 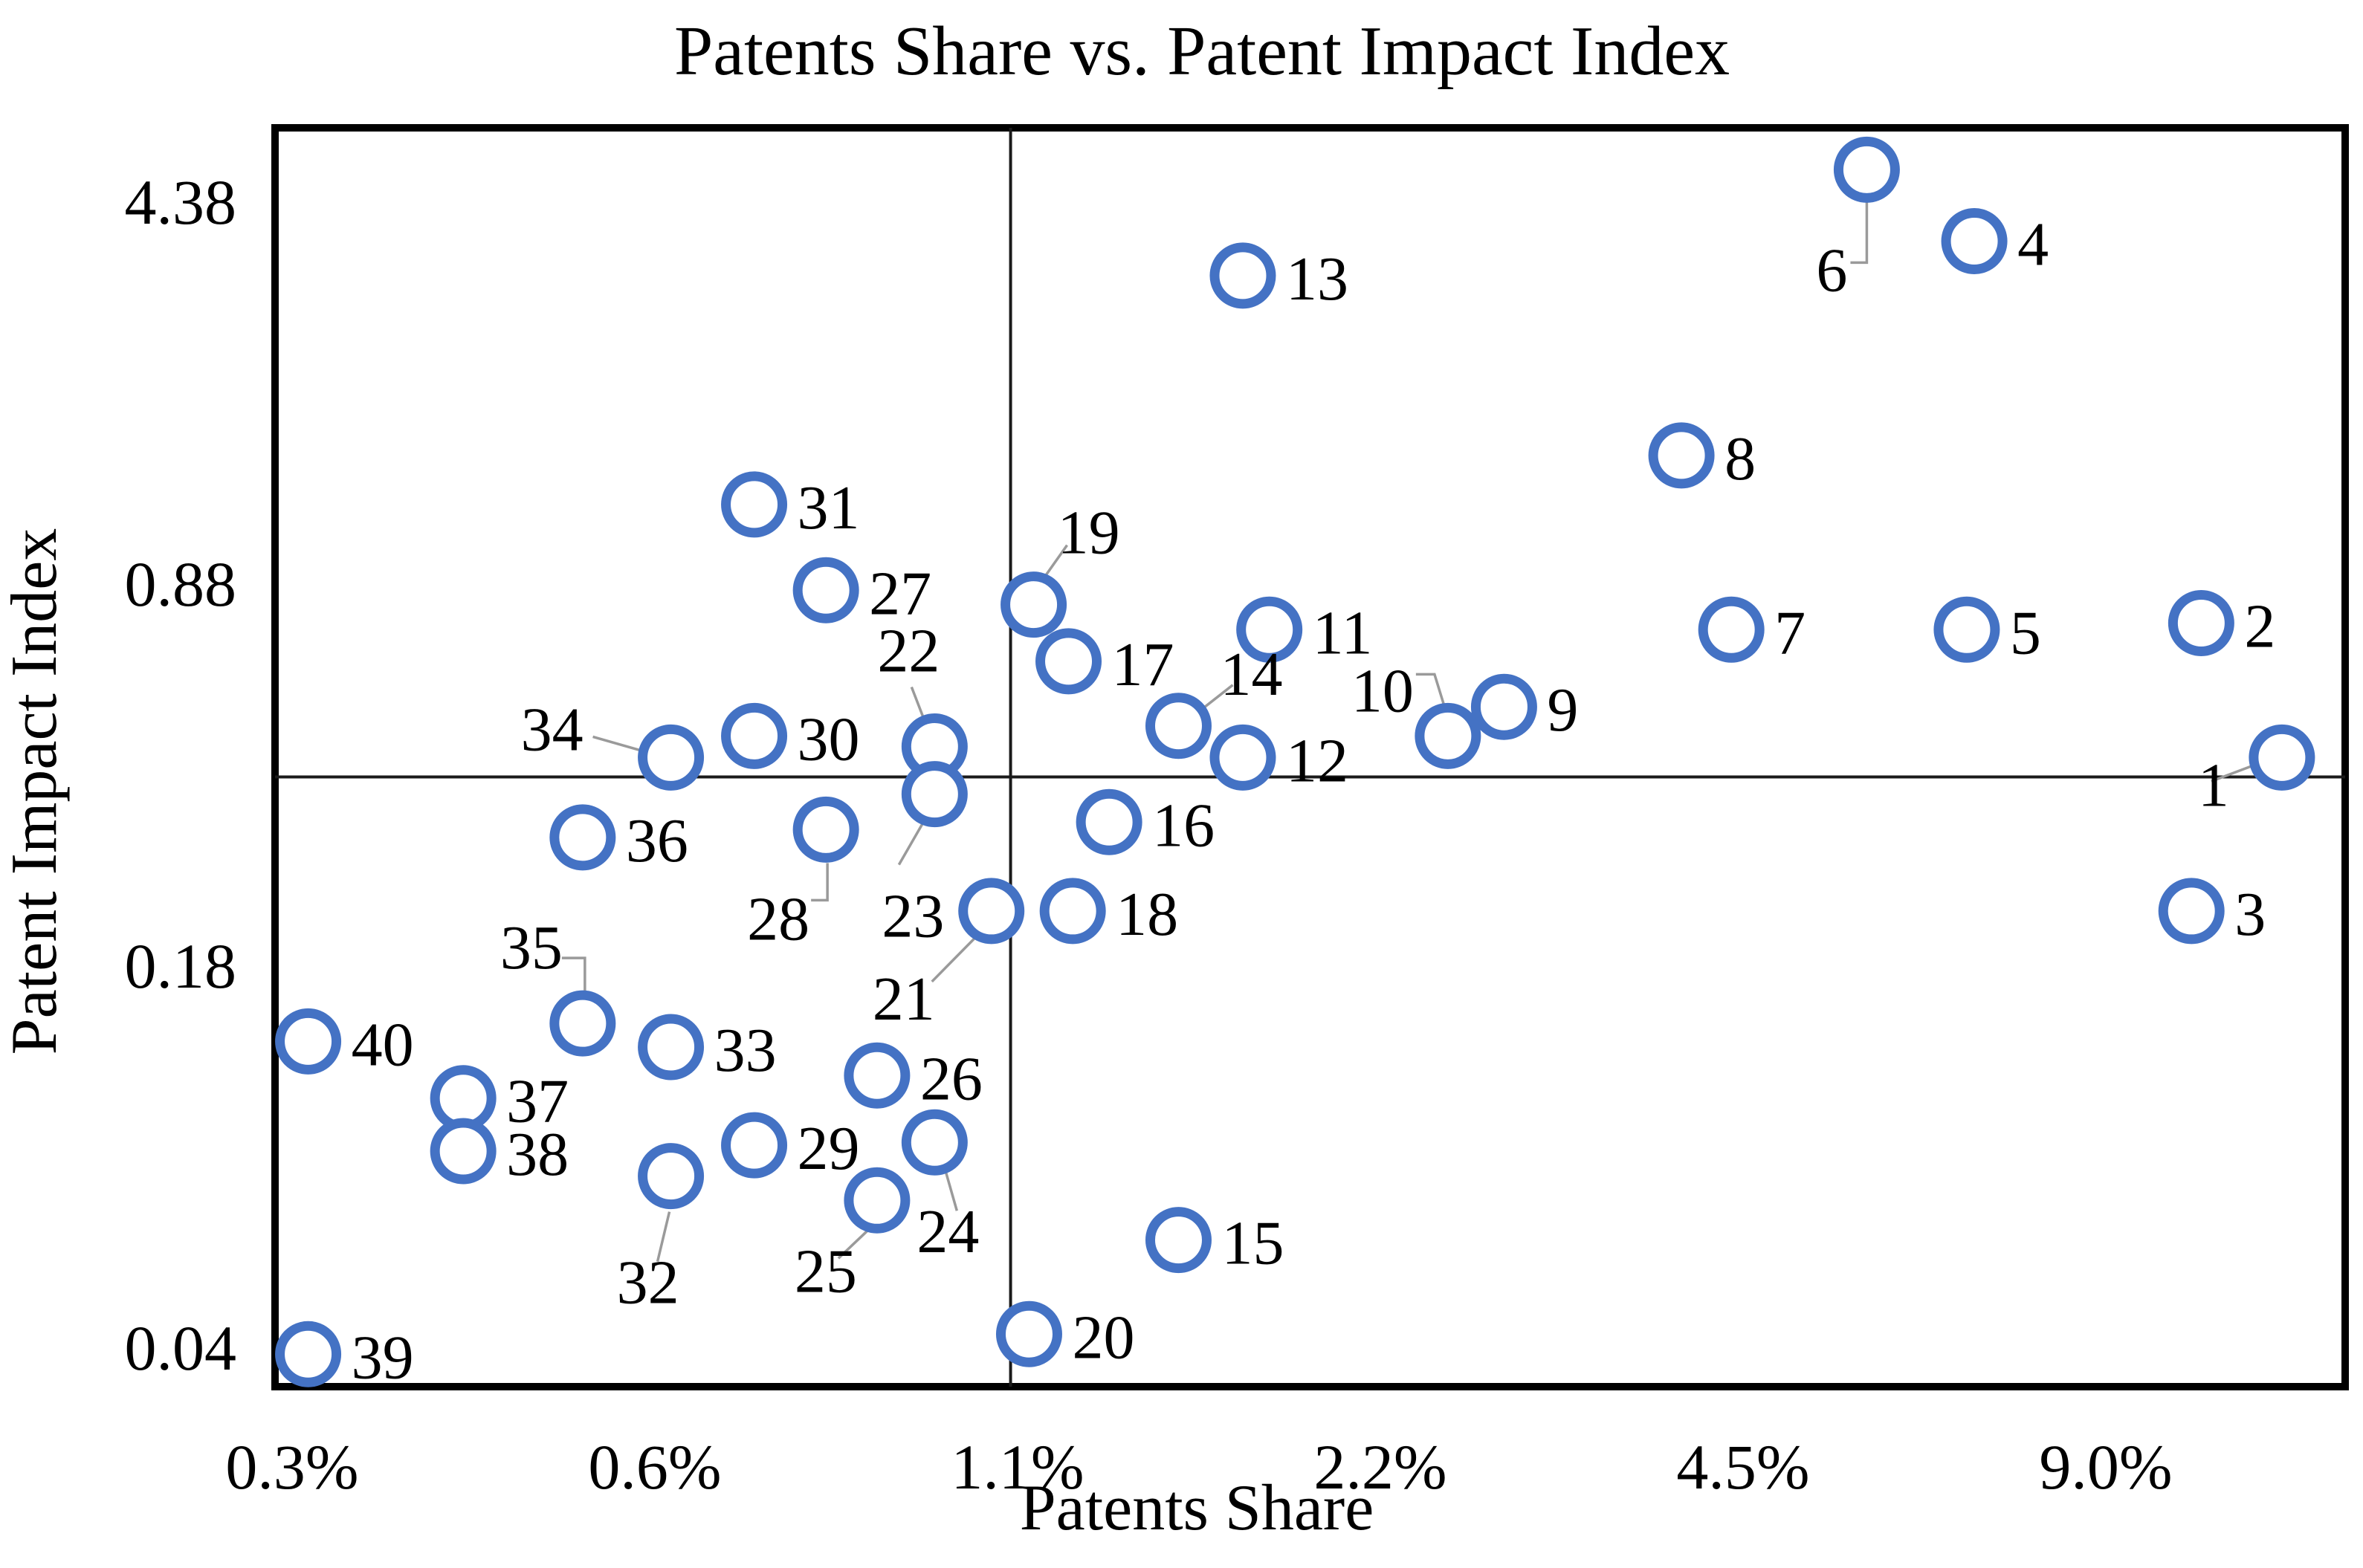 What do you see at coordinates (1018, 1467) in the screenshot?
I see `x-tick-label: 1.1%` at bounding box center [1018, 1467].